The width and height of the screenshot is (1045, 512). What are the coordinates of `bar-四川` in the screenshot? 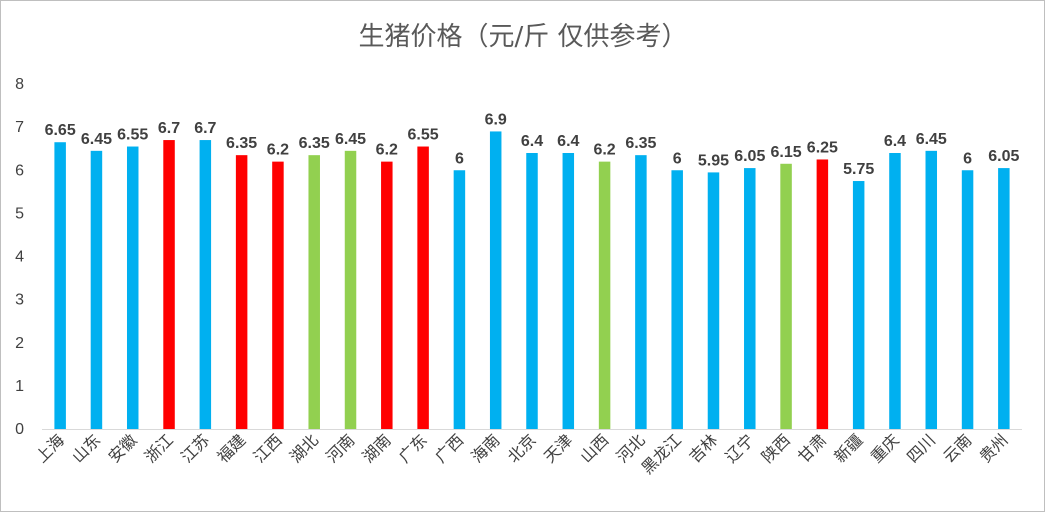 It's located at (931, 289).